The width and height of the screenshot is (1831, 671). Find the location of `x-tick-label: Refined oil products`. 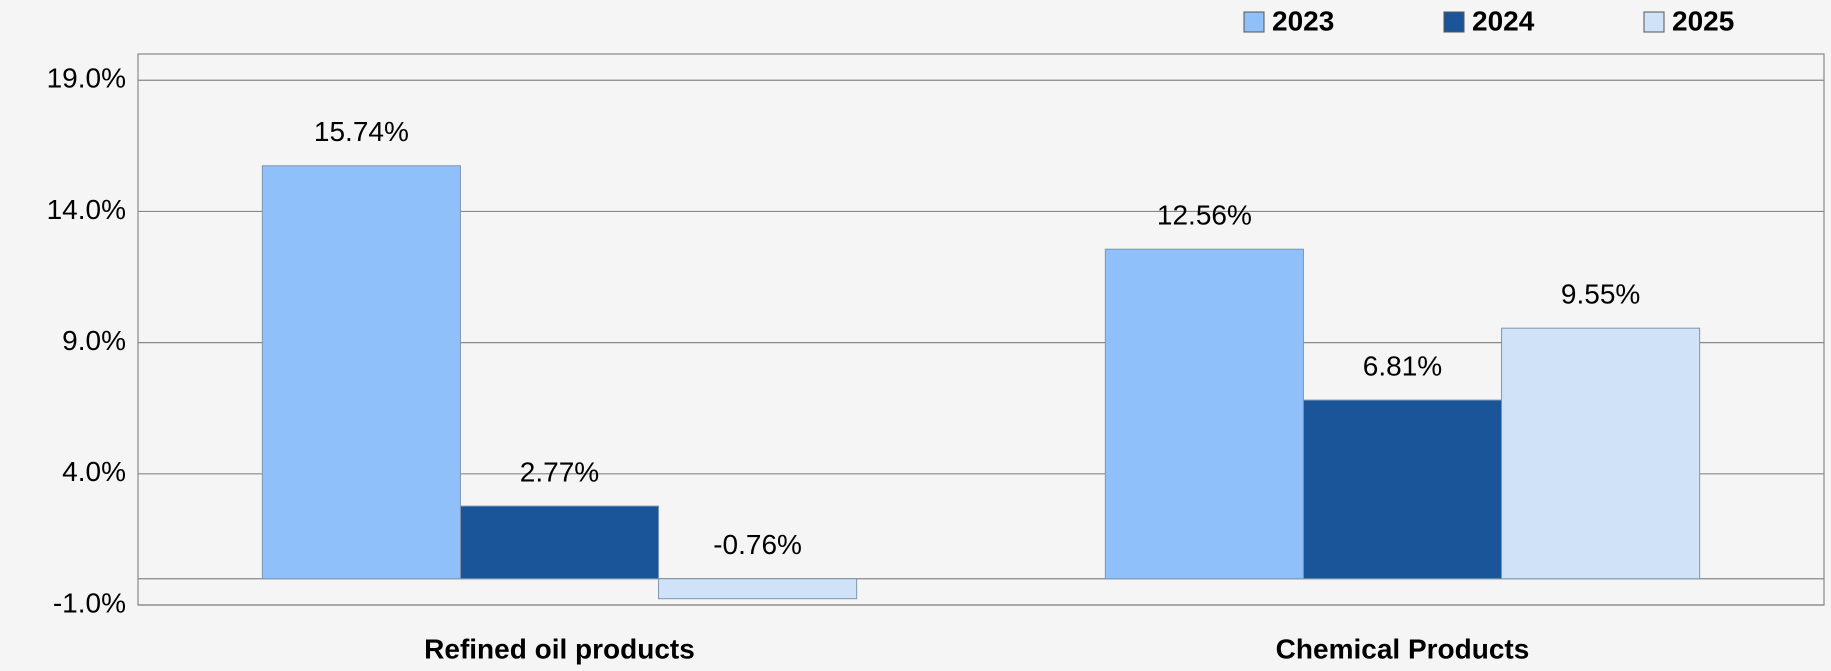

x-tick-label: Refined oil products is located at coordinates (559, 648).